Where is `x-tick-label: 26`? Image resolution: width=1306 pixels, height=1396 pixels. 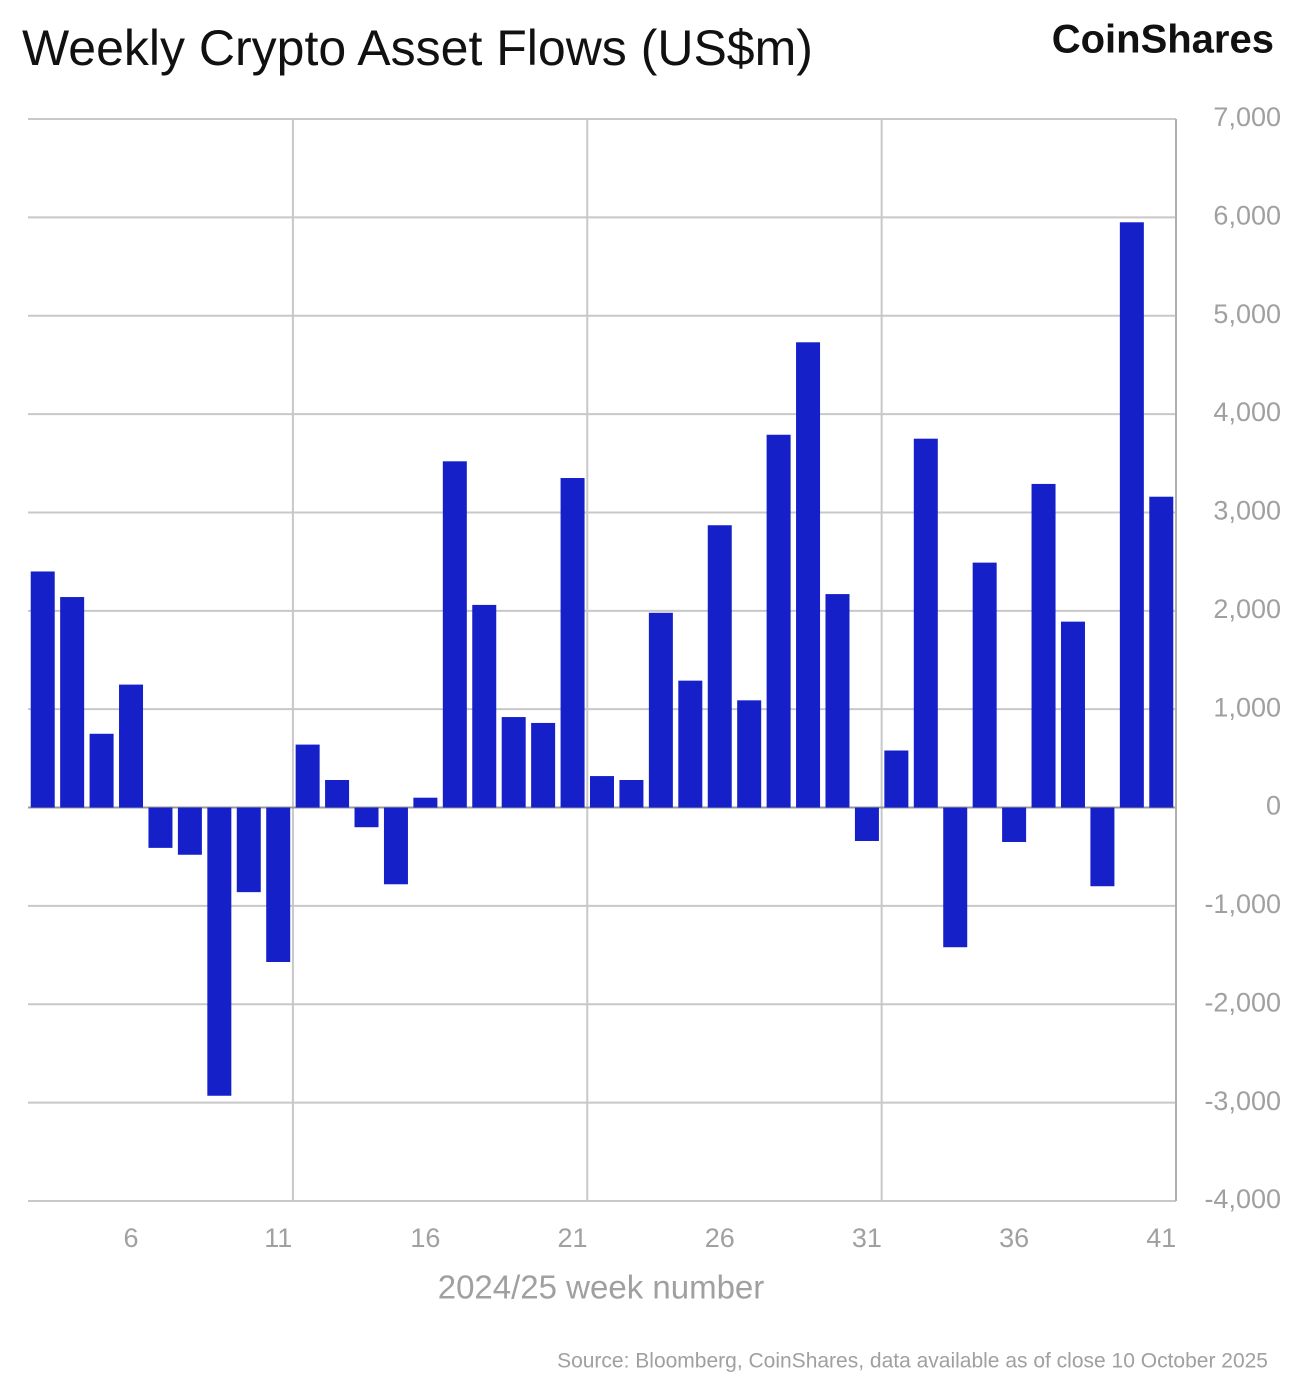 x-tick-label: 26 is located at coordinates (720, 1238).